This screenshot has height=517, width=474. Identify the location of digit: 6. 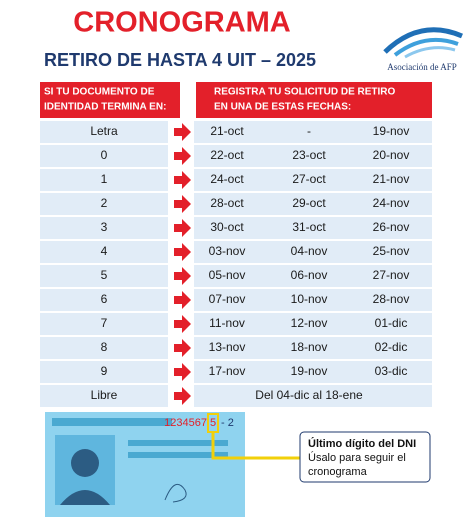
(104, 299).